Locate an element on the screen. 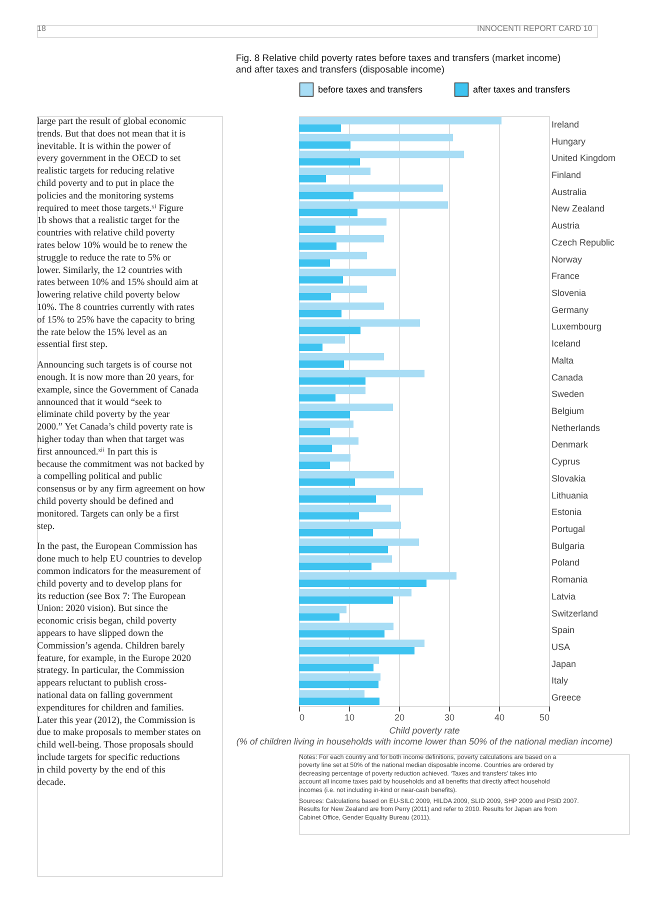  y-tick-label: USA is located at coordinates (561, 647).